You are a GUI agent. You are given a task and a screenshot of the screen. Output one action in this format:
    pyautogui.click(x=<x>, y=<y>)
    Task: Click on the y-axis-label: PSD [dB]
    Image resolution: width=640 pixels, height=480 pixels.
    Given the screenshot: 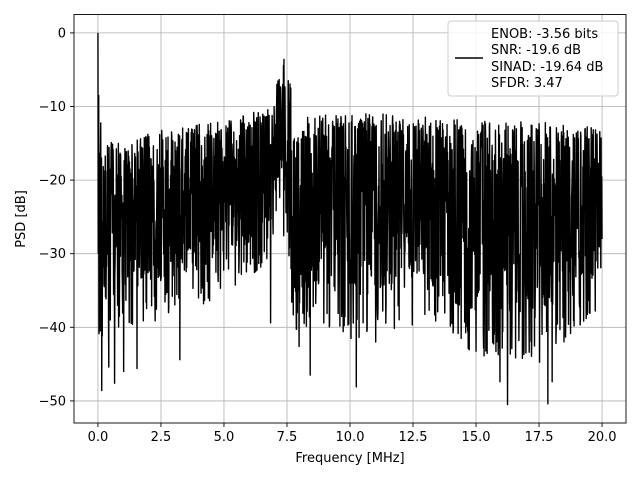 What is the action you would take?
    pyautogui.click(x=21, y=219)
    